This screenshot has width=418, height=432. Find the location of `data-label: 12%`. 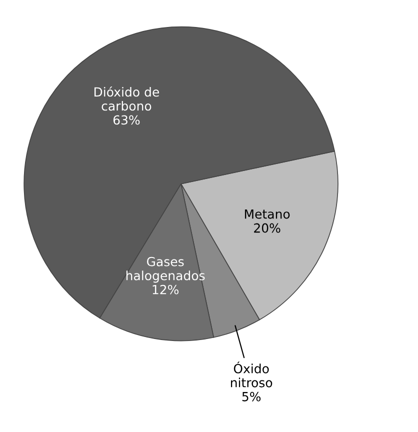

data-label: 12% is located at coordinates (165, 289).